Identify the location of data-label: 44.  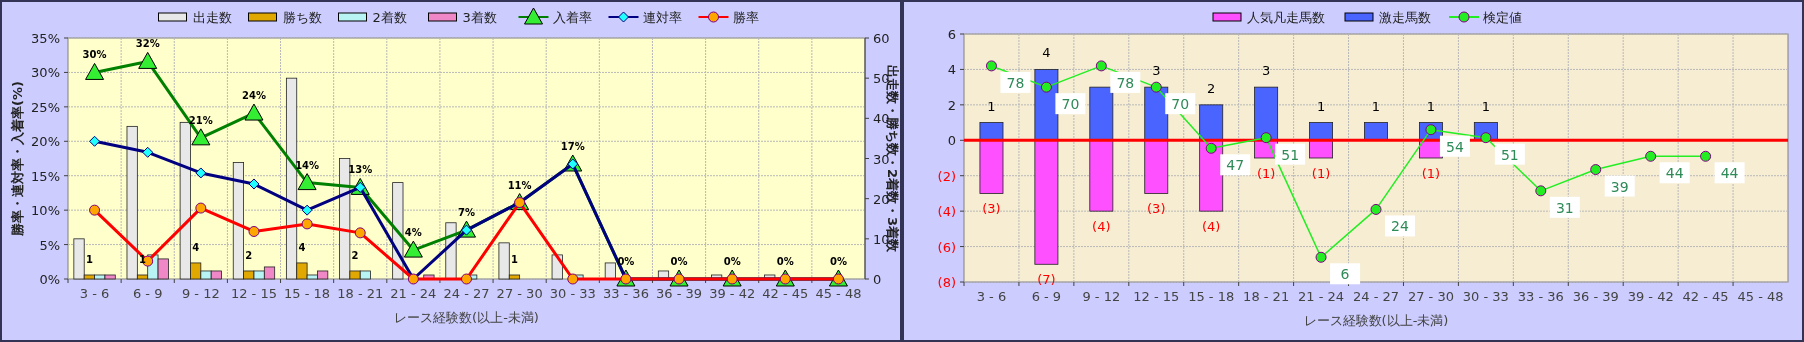
(1729, 173).